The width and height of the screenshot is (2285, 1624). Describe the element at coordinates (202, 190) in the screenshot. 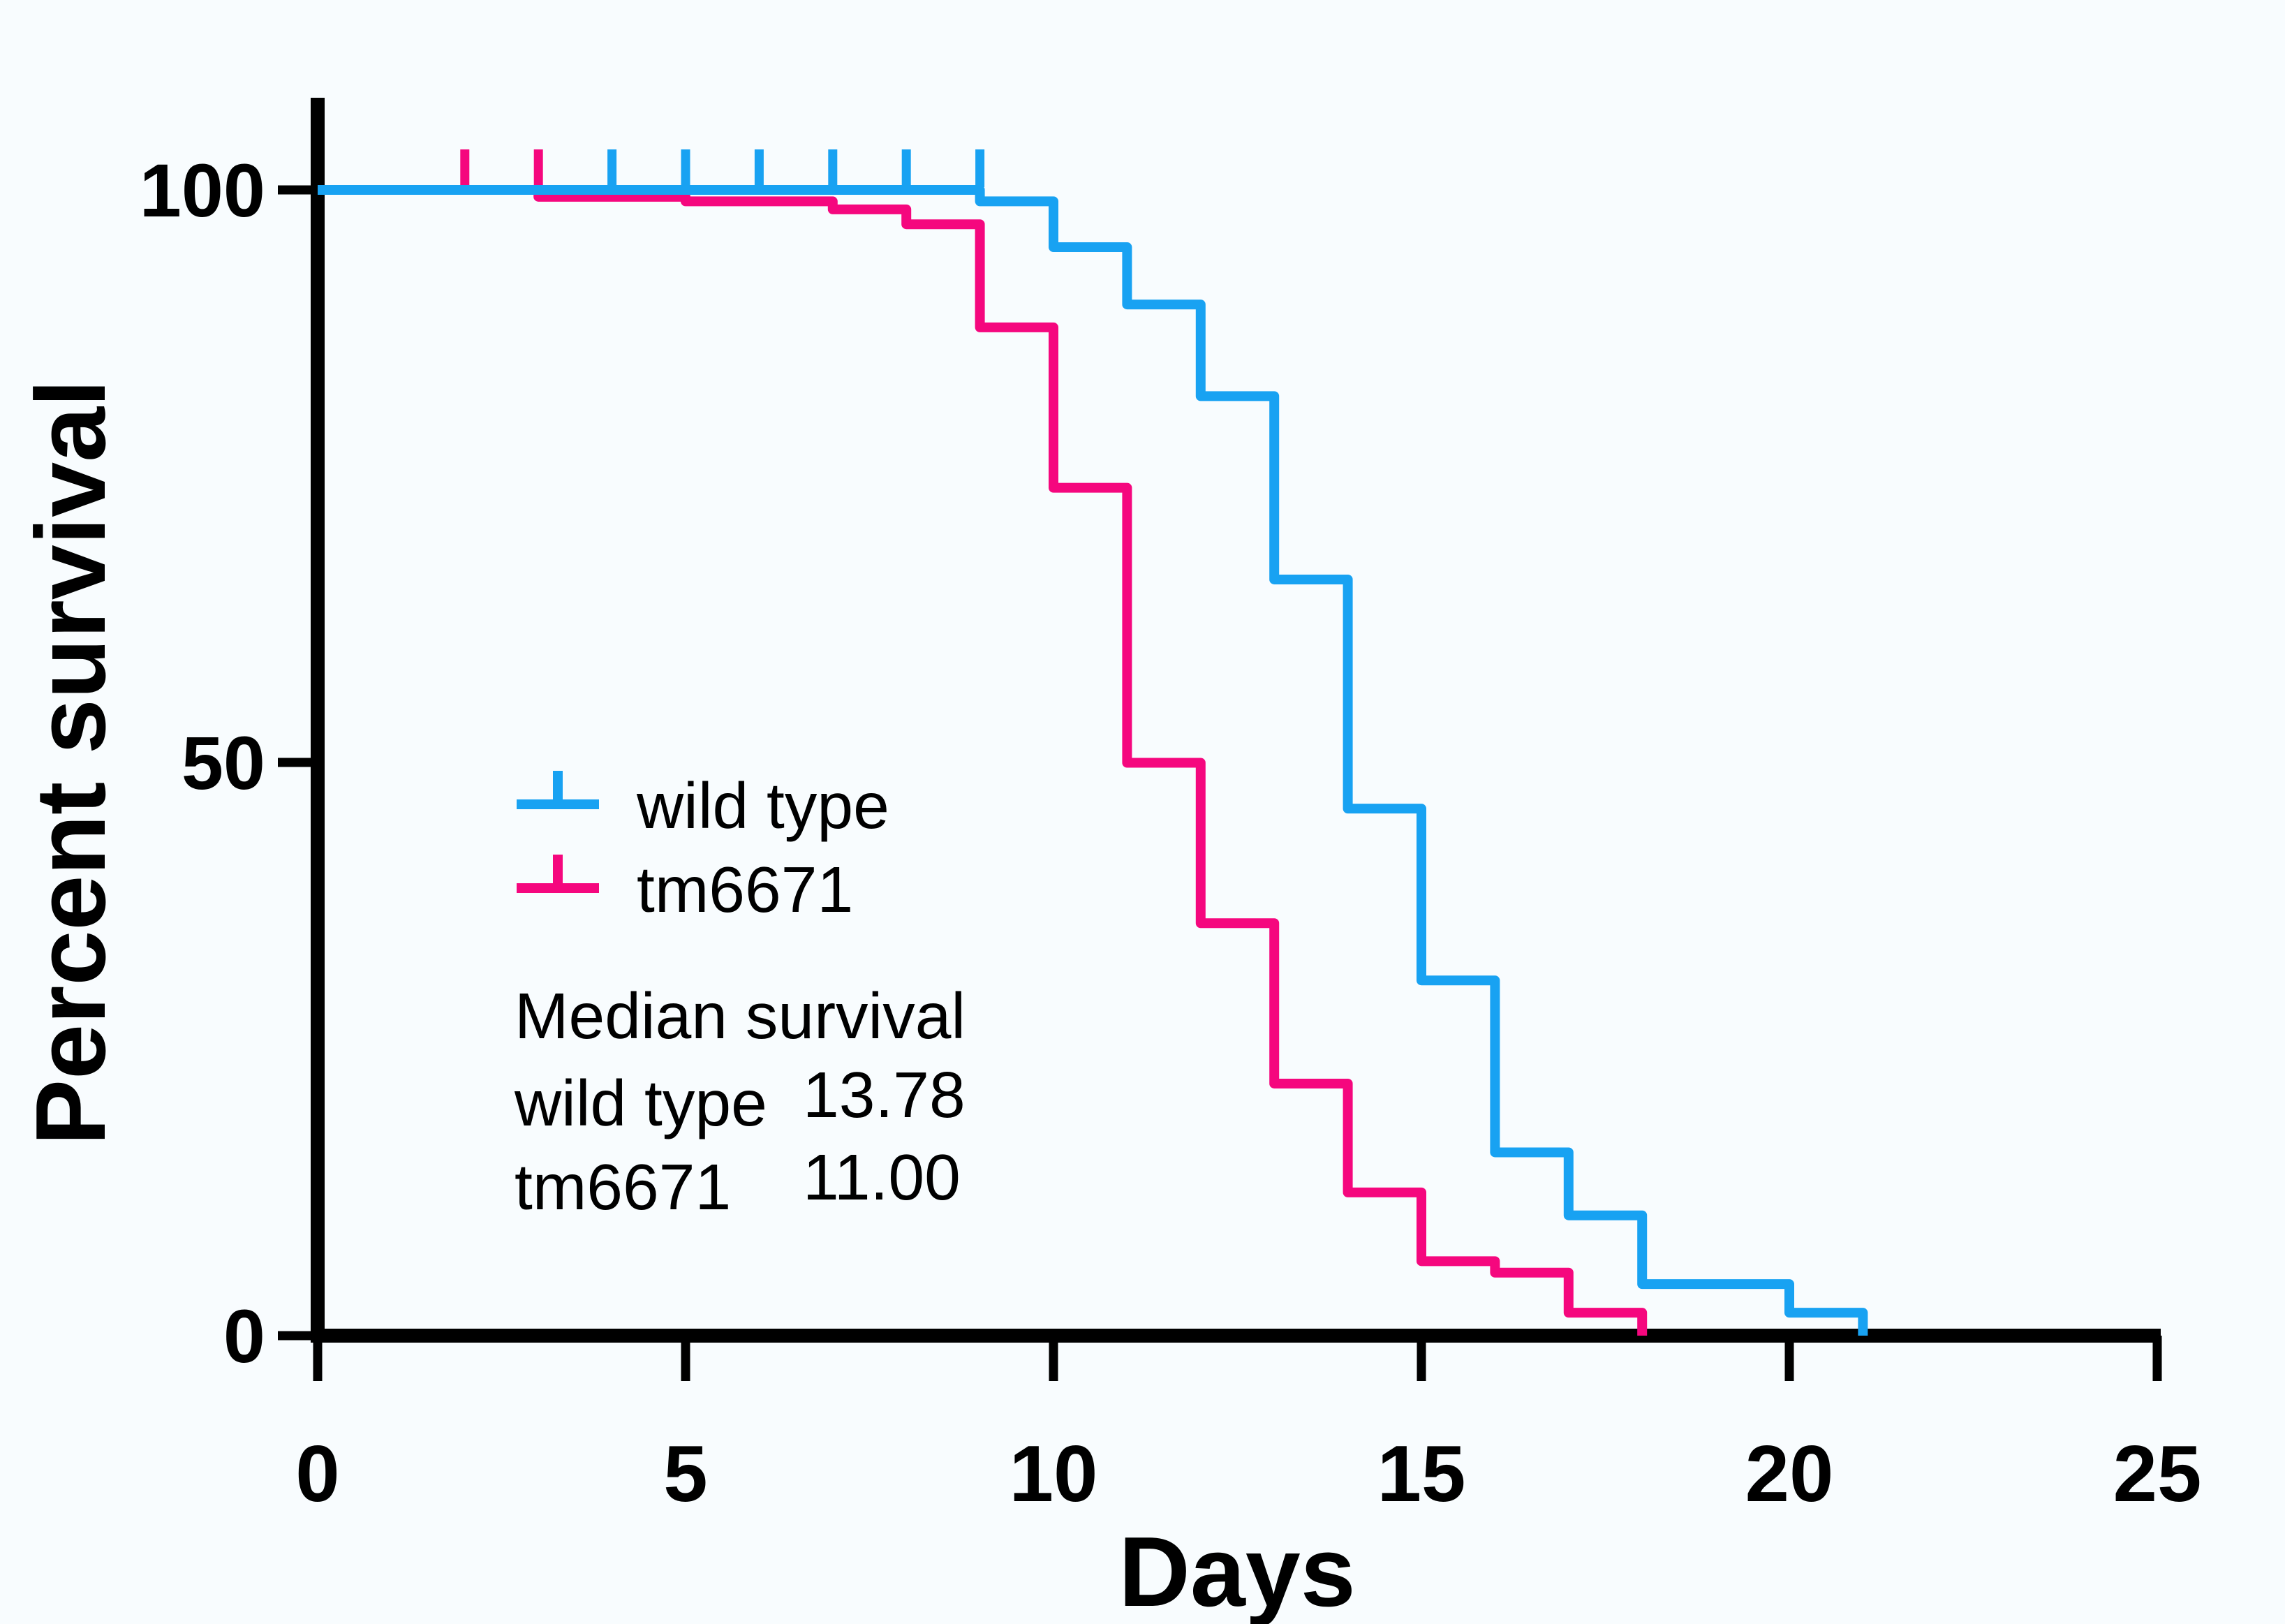

I see `y-tick-label-100: 100` at that location.